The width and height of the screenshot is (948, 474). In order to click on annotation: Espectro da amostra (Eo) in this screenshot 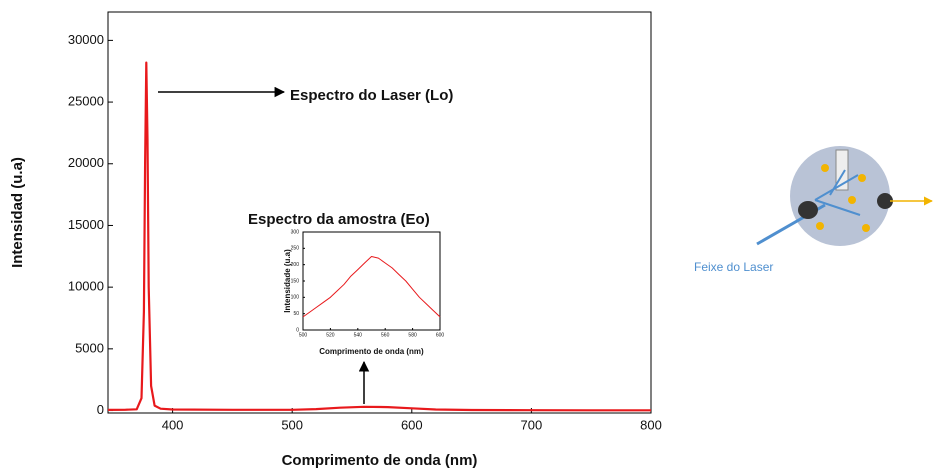, I will do `click(339, 219)`.